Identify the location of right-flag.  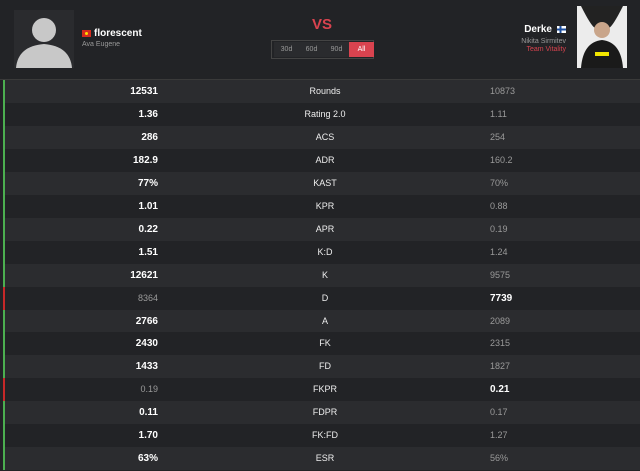
(561, 29).